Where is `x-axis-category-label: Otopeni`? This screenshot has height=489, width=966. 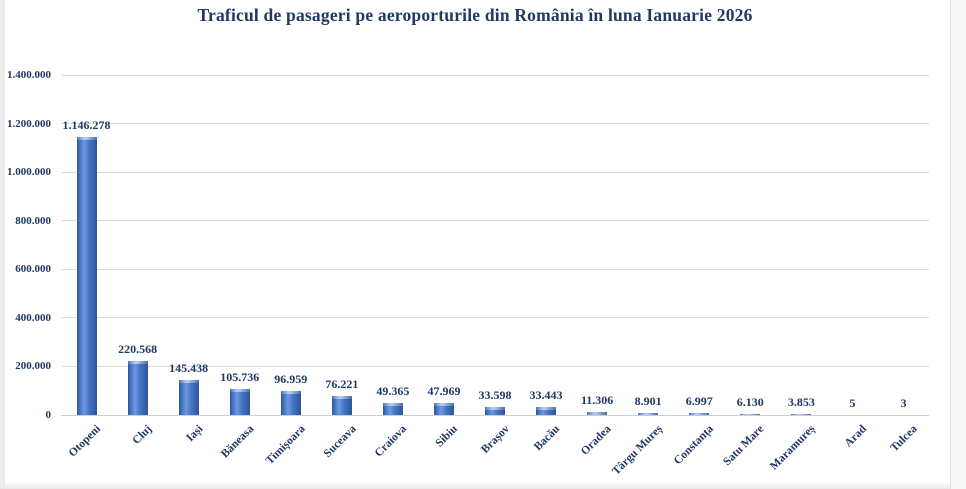 x-axis-category-label: Otopeni is located at coordinates (85, 441).